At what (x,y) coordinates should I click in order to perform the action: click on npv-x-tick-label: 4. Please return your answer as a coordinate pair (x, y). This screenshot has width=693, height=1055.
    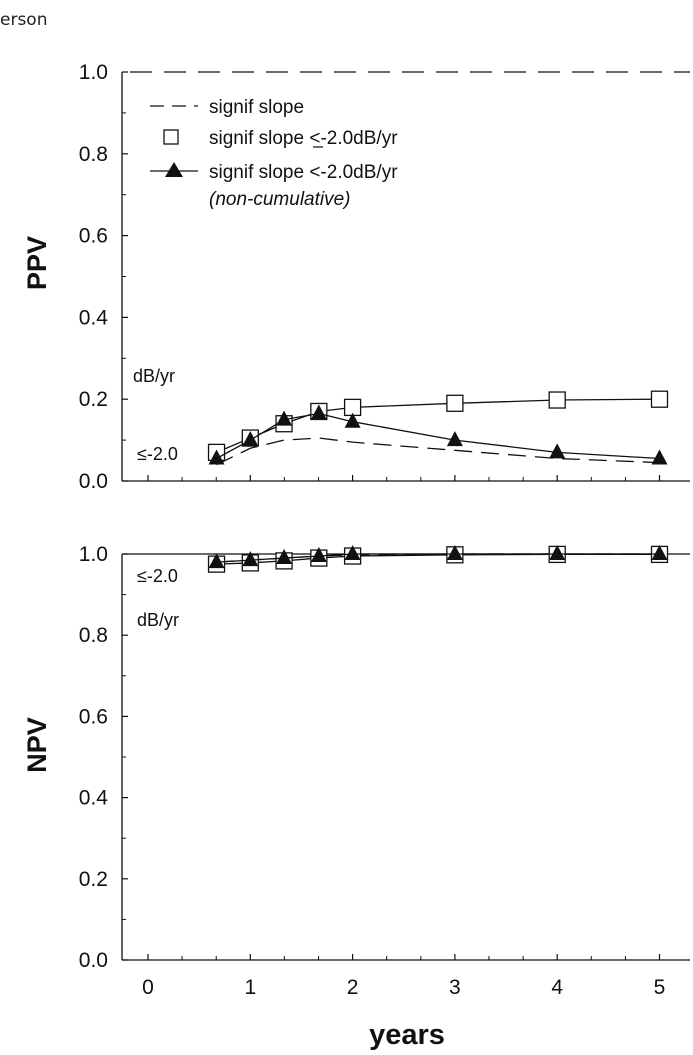
    Looking at the image, I should click on (557, 987).